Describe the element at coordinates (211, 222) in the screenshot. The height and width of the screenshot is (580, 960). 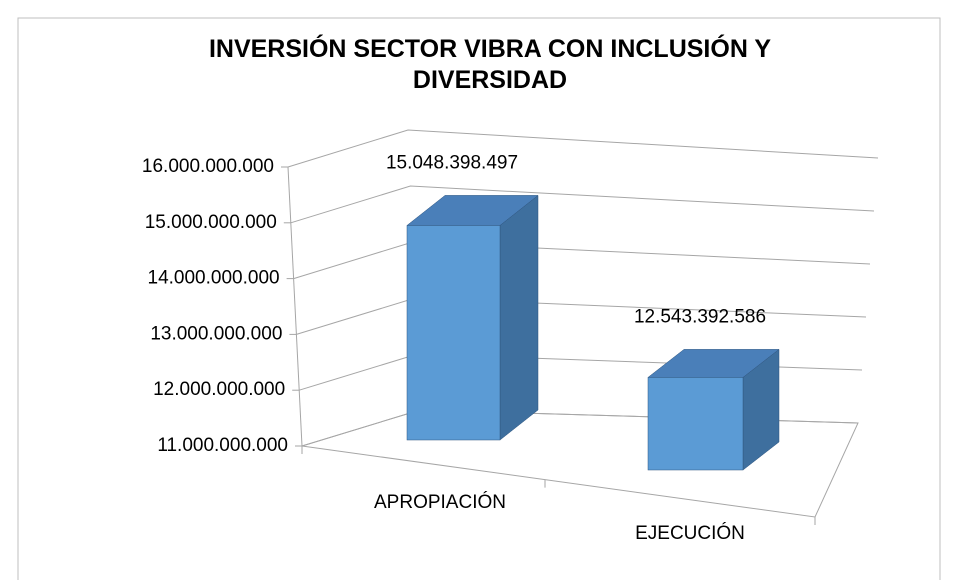
I see `y-tick-label: 15.000.000.000` at that location.